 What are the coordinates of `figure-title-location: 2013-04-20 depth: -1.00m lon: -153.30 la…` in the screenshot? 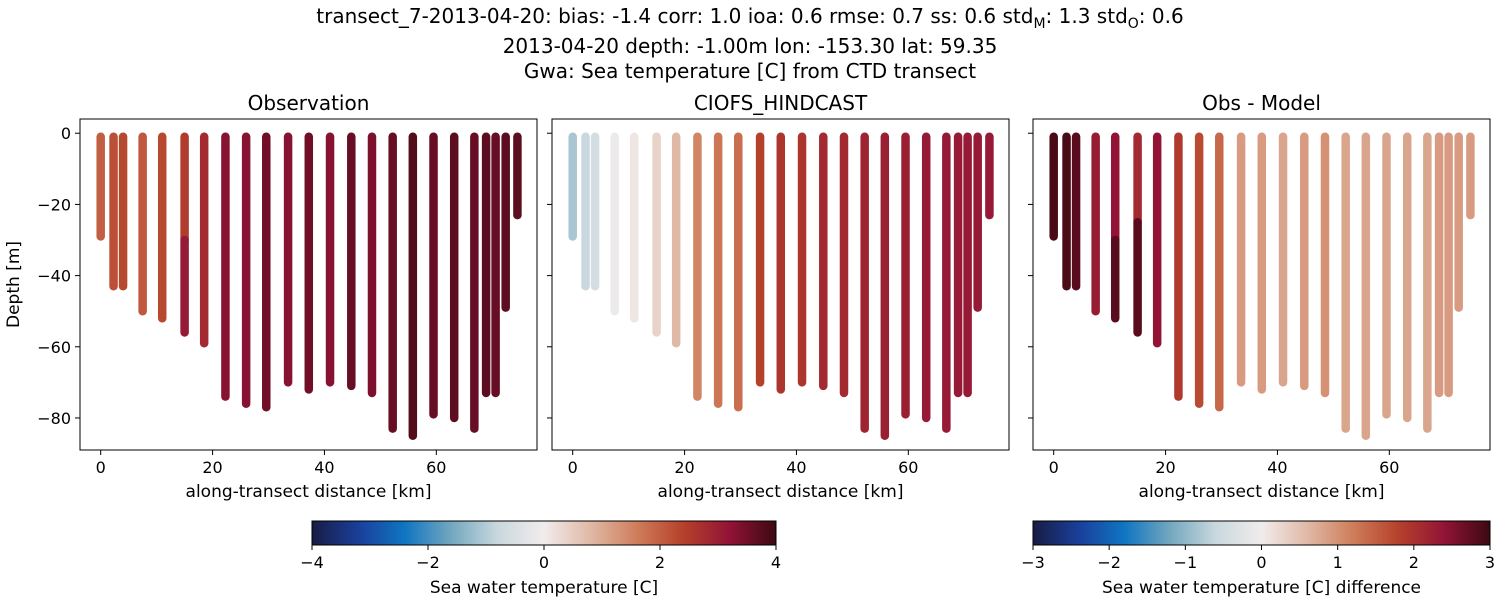 It's located at (750, 46).